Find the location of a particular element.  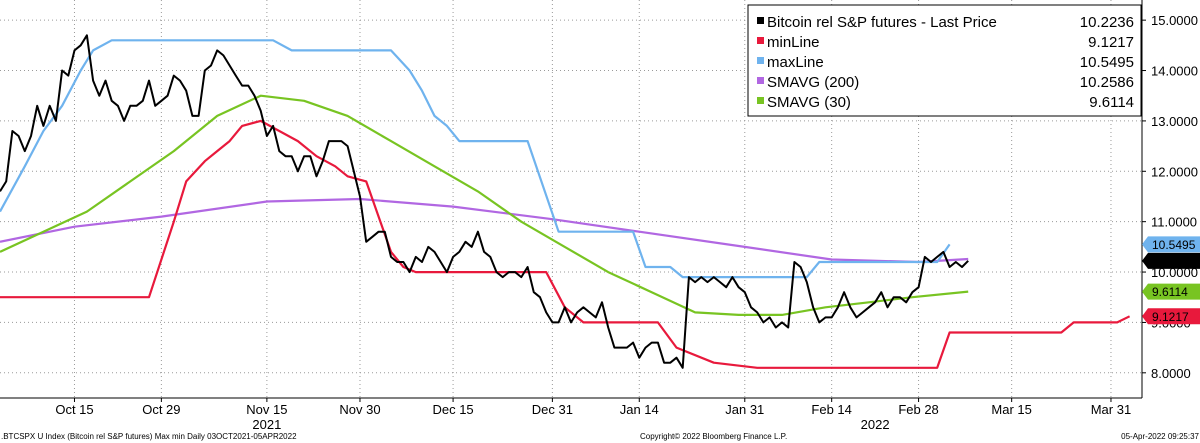

bitcoin-tag-bg is located at coordinates (1171, 260).